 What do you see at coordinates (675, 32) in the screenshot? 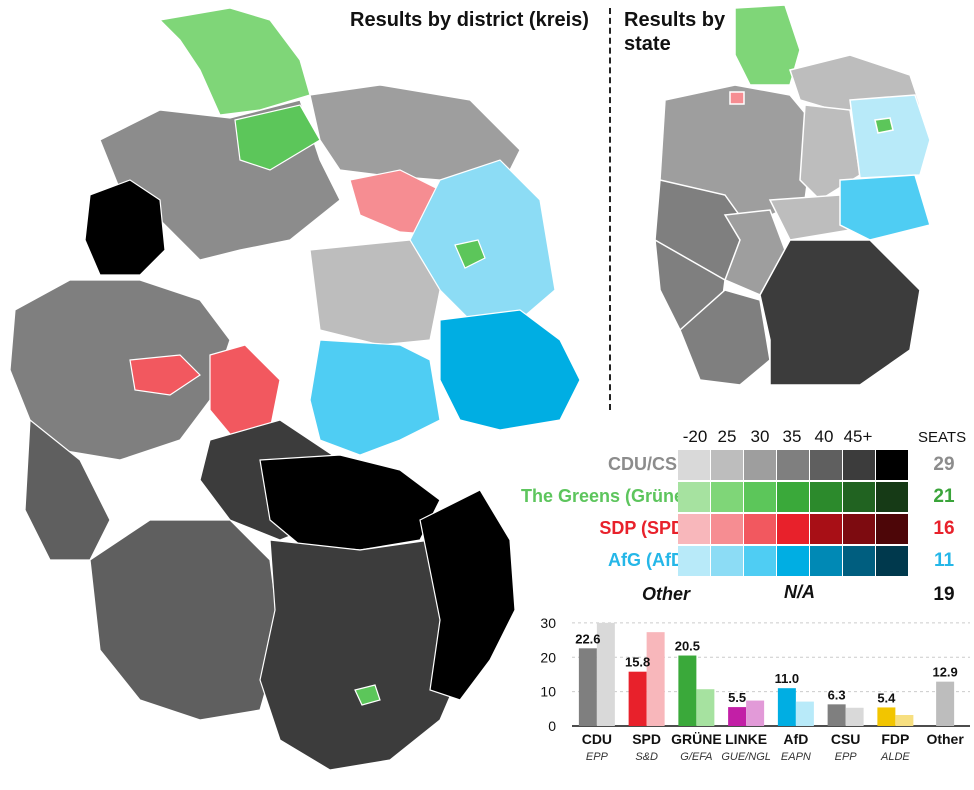
I see `state-map-title: Results by state` at bounding box center [675, 32].